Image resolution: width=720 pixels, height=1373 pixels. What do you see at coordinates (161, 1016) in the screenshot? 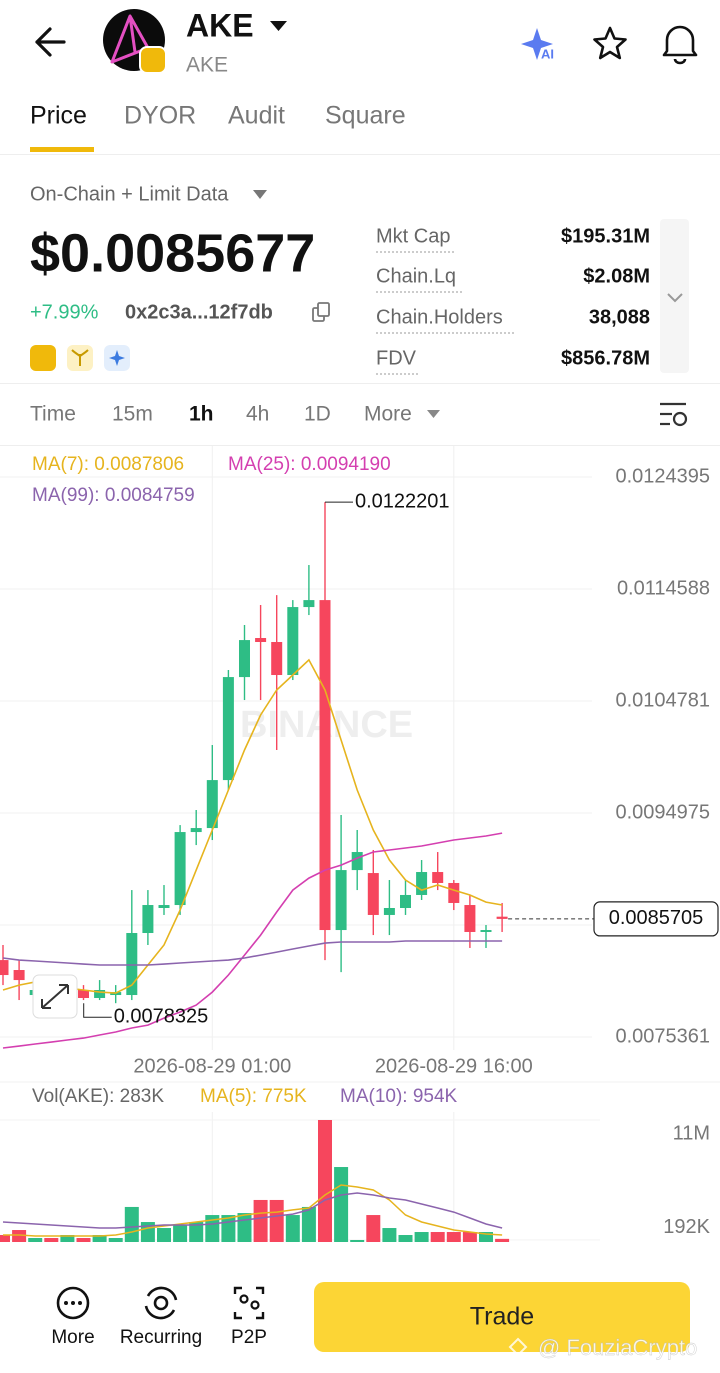
I see `low-annotation: 0.0078325` at bounding box center [161, 1016].